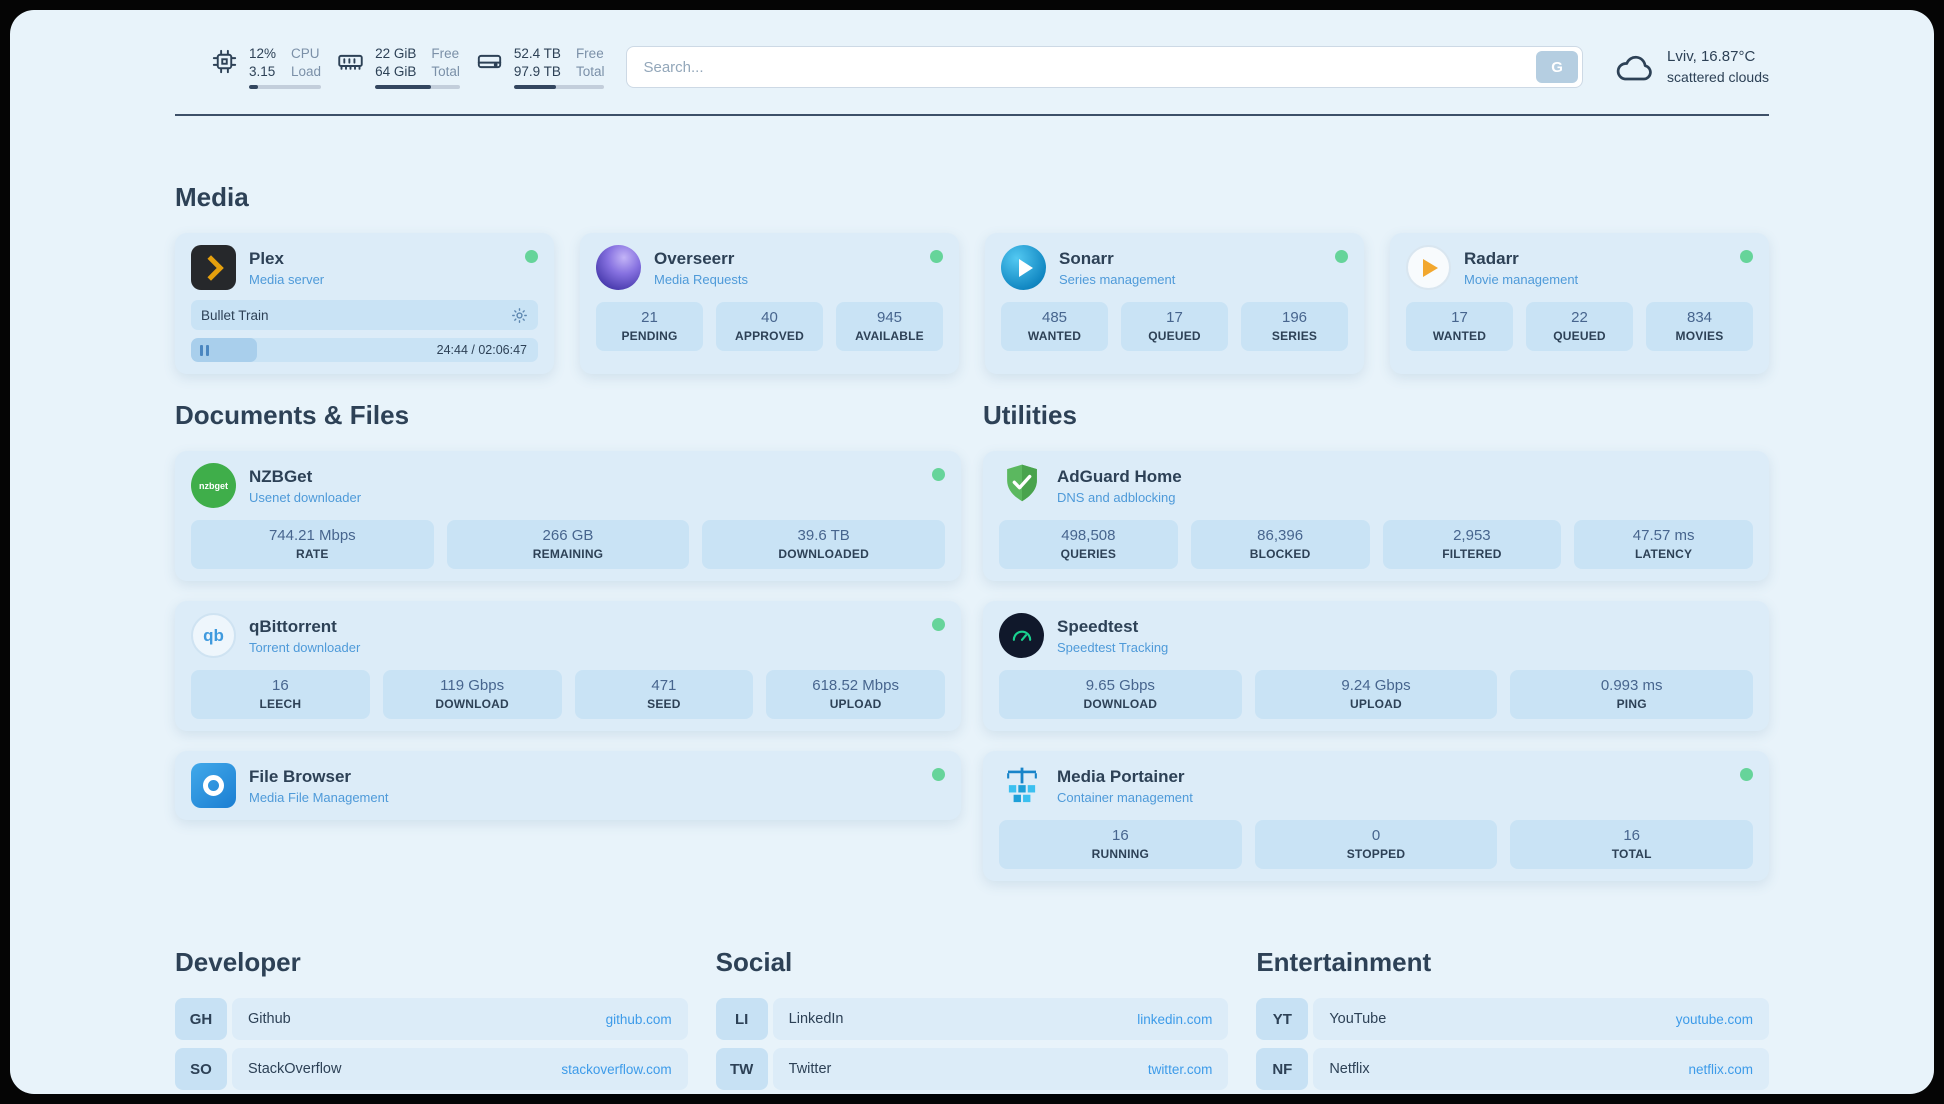 This screenshot has width=1944, height=1104. I want to click on search-engine-button: G, so click(1557, 67).